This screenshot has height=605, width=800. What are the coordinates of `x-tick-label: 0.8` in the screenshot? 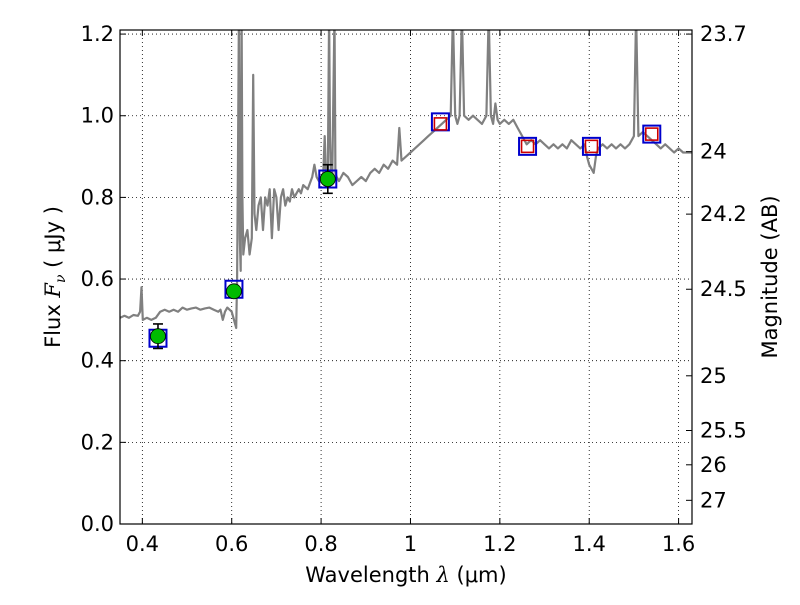 It's located at (320, 544).